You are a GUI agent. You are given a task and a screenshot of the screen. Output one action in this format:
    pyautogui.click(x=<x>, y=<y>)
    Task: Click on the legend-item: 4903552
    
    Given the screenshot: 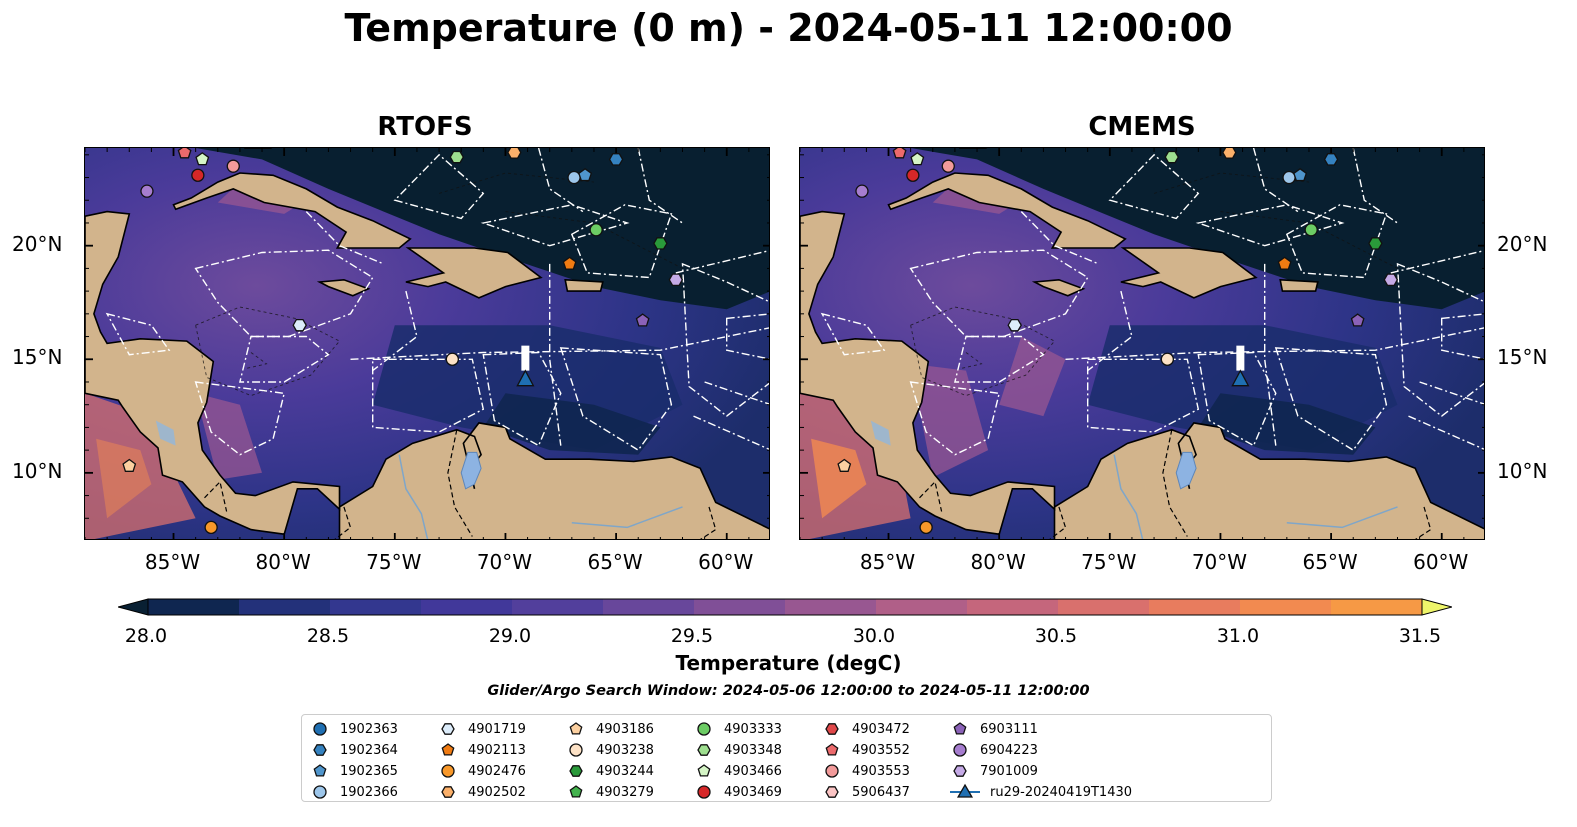 What is the action you would take?
    pyautogui.click(x=866, y=750)
    